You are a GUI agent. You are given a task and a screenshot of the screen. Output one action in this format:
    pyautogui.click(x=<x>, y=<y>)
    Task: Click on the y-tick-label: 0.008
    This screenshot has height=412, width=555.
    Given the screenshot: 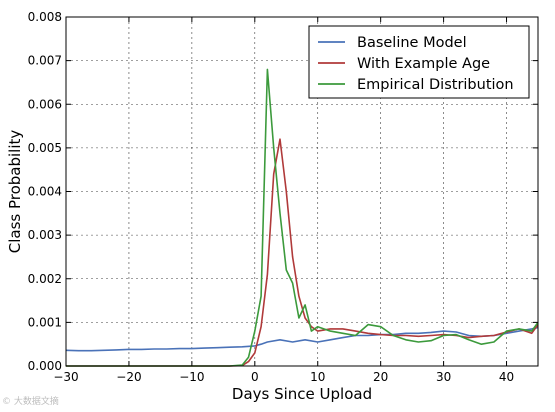 What is the action you would take?
    pyautogui.click(x=45, y=17)
    